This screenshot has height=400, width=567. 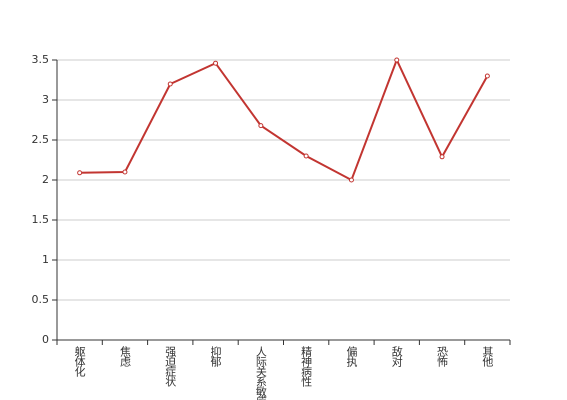 I want to click on x-tick-label: 其他, so click(x=487, y=356).